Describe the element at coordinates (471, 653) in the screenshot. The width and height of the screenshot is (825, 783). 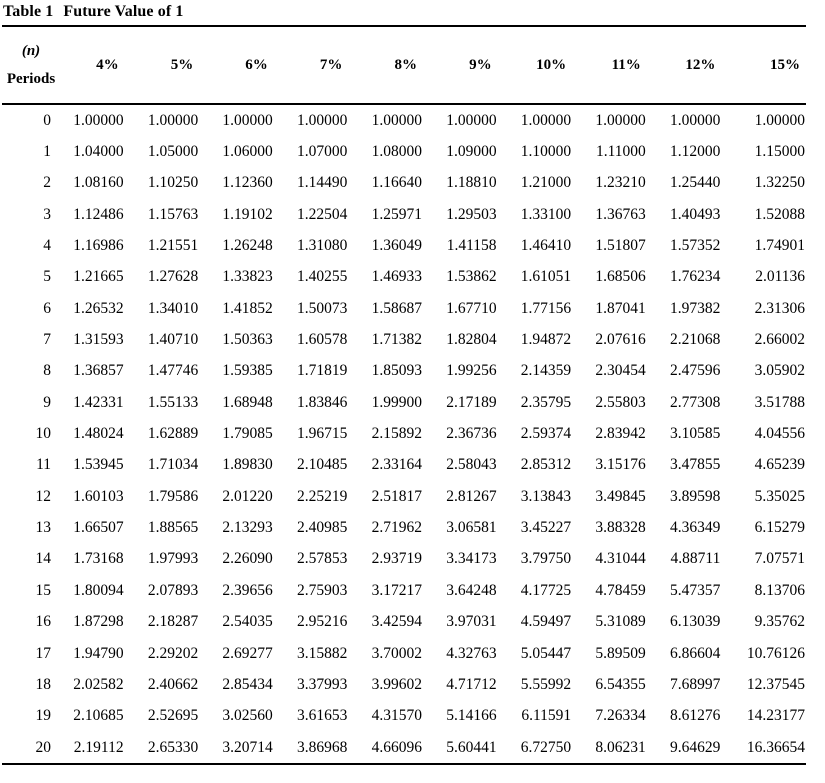
I see `value-cell: 4.32763` at that location.